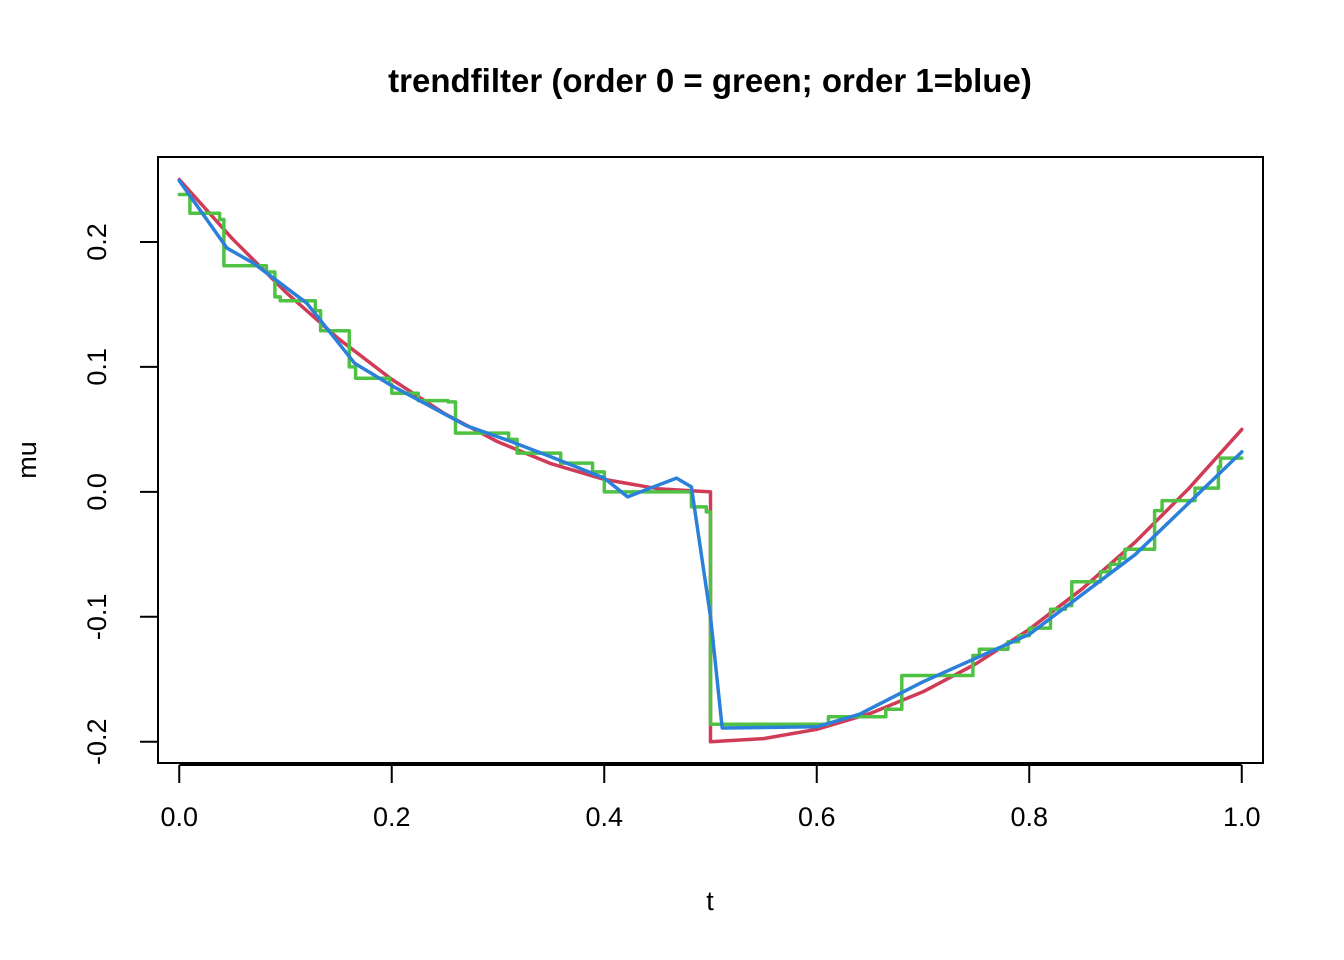 The image size is (1344, 960). What do you see at coordinates (27, 460) in the screenshot?
I see `y-axis-label: mu` at bounding box center [27, 460].